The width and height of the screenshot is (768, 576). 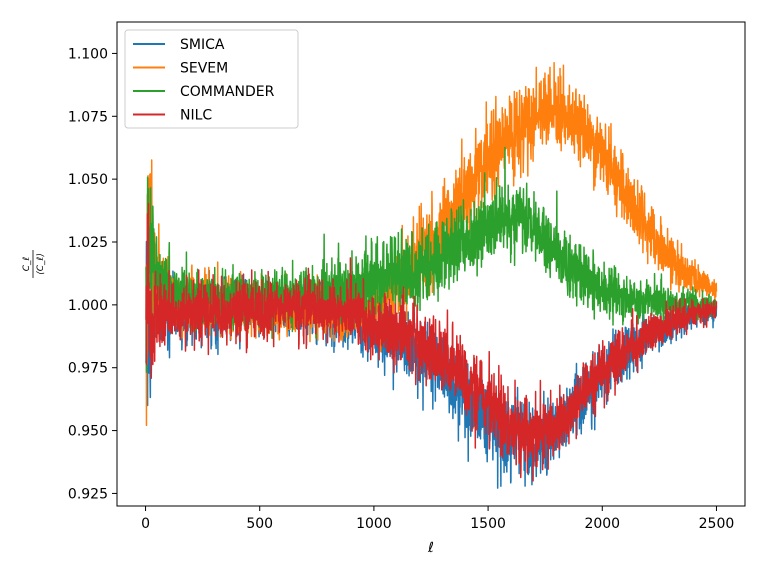 I want to click on legend-label-smica: SMICA, so click(x=202, y=45).